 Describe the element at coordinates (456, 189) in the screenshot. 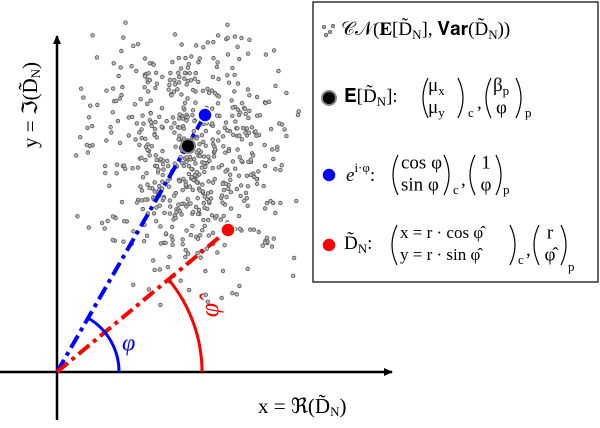

I see `phase-cart-tag: c` at that location.